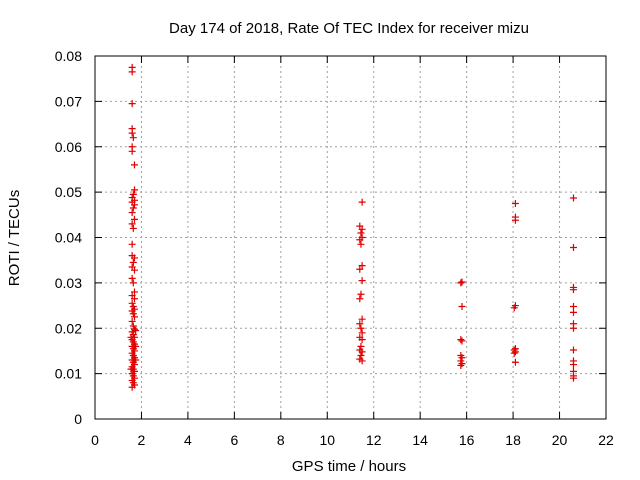  I want to click on y-tick-label: 0.04, so click(68, 238).